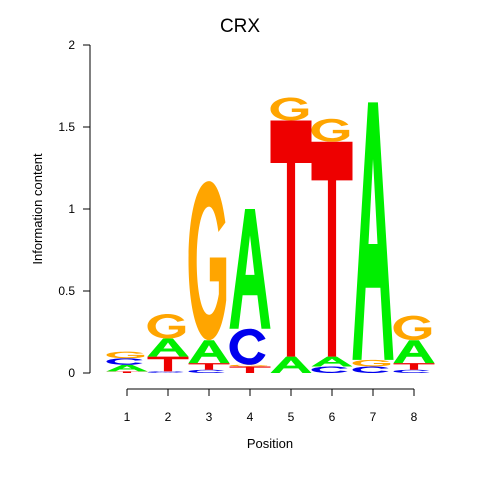 The image size is (480, 480). What do you see at coordinates (71, 45) in the screenshot?
I see `y-tick-label: 2` at bounding box center [71, 45].